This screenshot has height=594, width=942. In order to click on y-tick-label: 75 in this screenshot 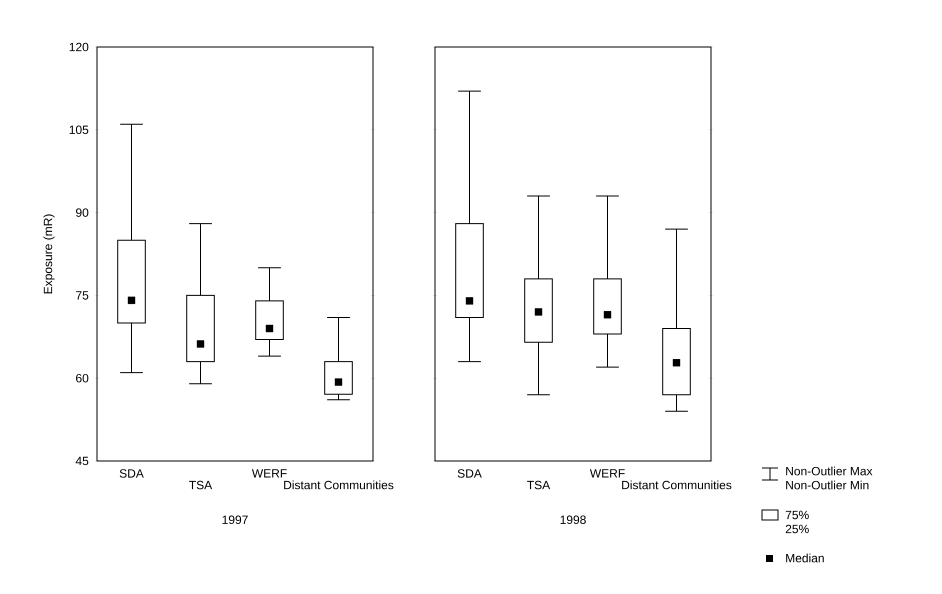, I will do `click(82, 295)`.